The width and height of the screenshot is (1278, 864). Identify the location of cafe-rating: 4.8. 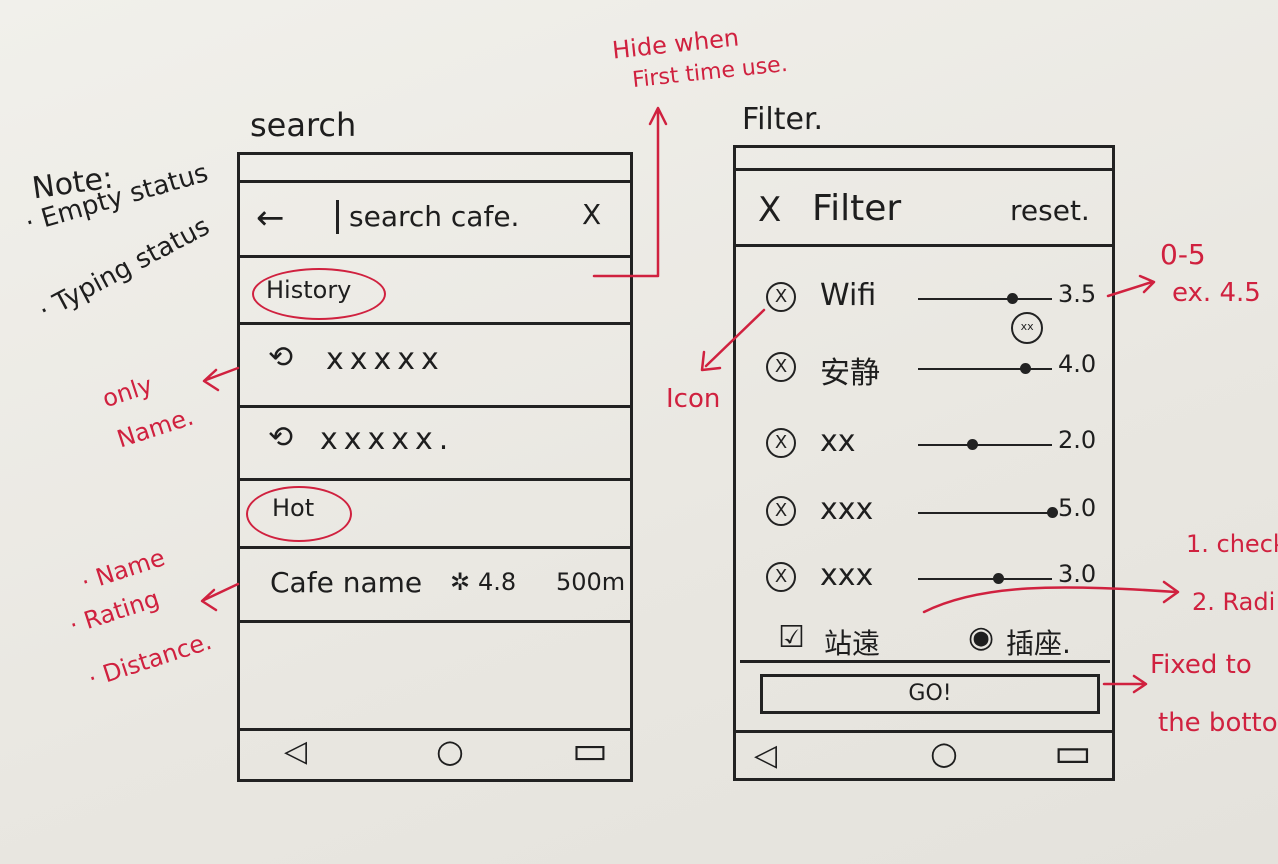
(497, 582).